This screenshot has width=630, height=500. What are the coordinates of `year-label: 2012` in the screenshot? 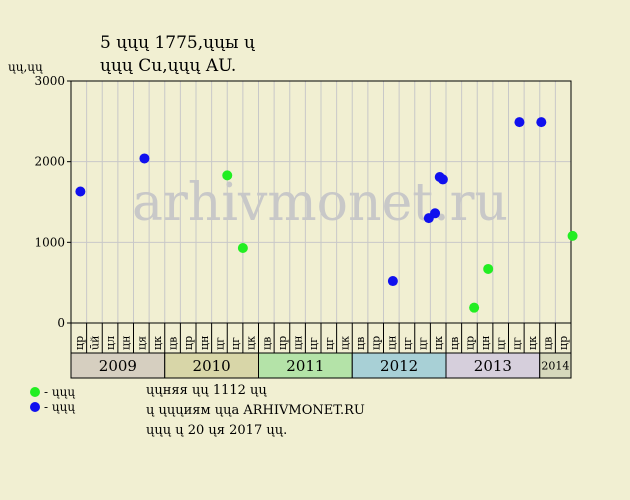 It's located at (399, 366).